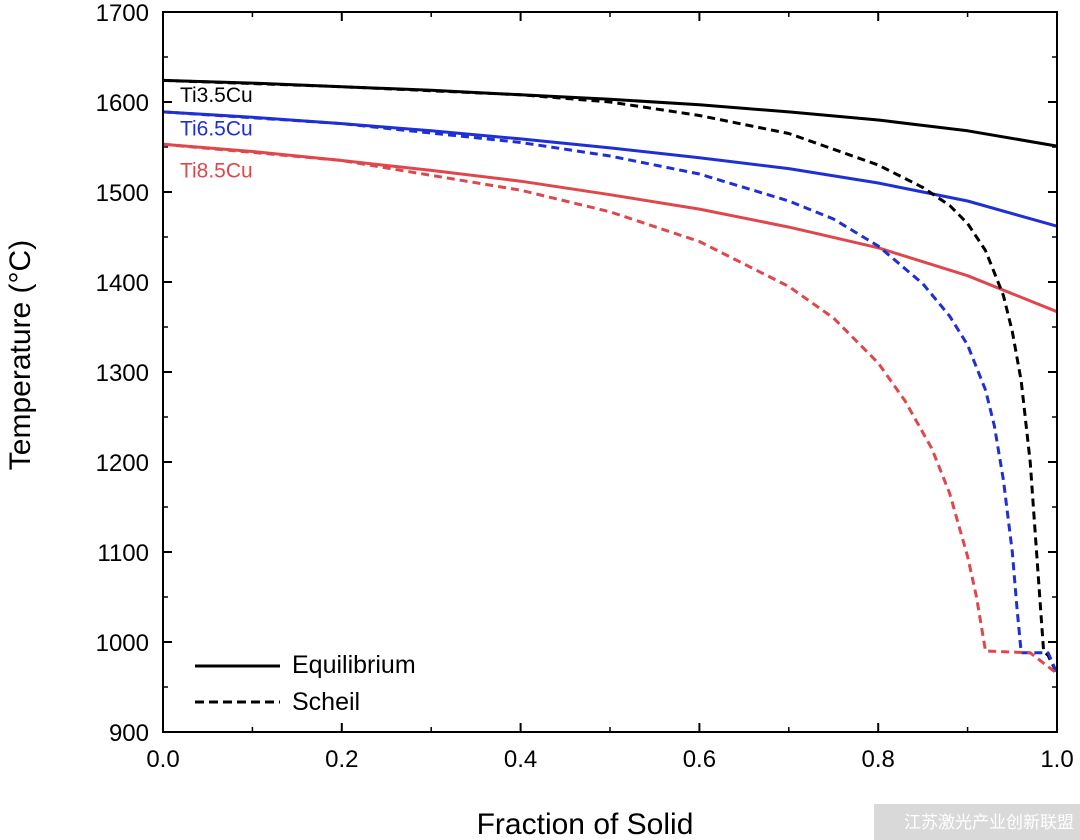 The image size is (1080, 840). What do you see at coordinates (122, 193) in the screenshot?
I see `y-tick-label: 1500` at bounding box center [122, 193].